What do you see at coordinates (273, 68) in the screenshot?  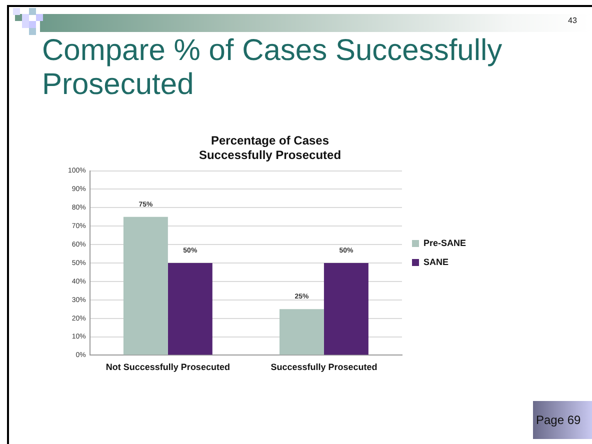 I see `text: Compare % of Cases Successfully Prosecuted` at bounding box center [273, 68].